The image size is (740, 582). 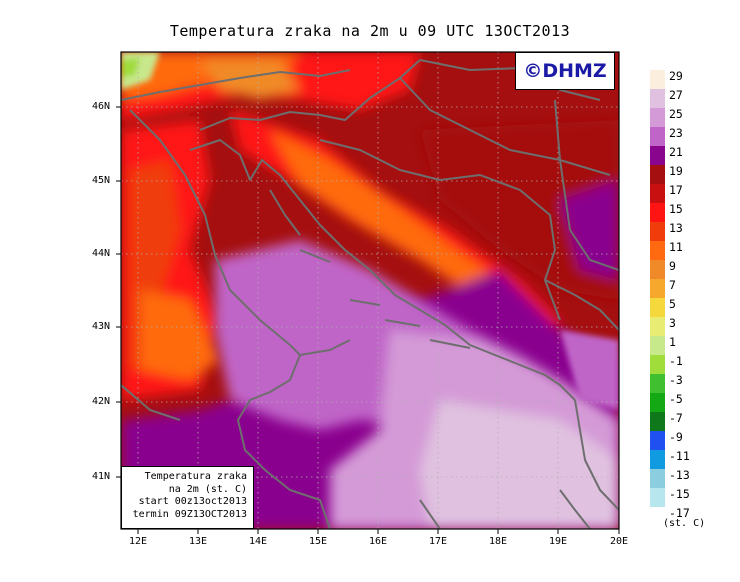 What do you see at coordinates (378, 541) in the screenshot?
I see `lon-label: 16E` at bounding box center [378, 541].